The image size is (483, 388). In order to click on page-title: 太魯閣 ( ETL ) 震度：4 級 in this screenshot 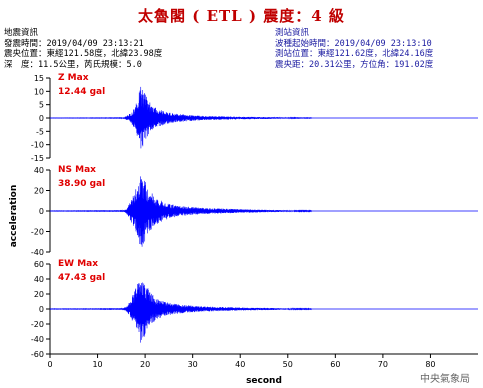, I will do `click(241, 16)`.